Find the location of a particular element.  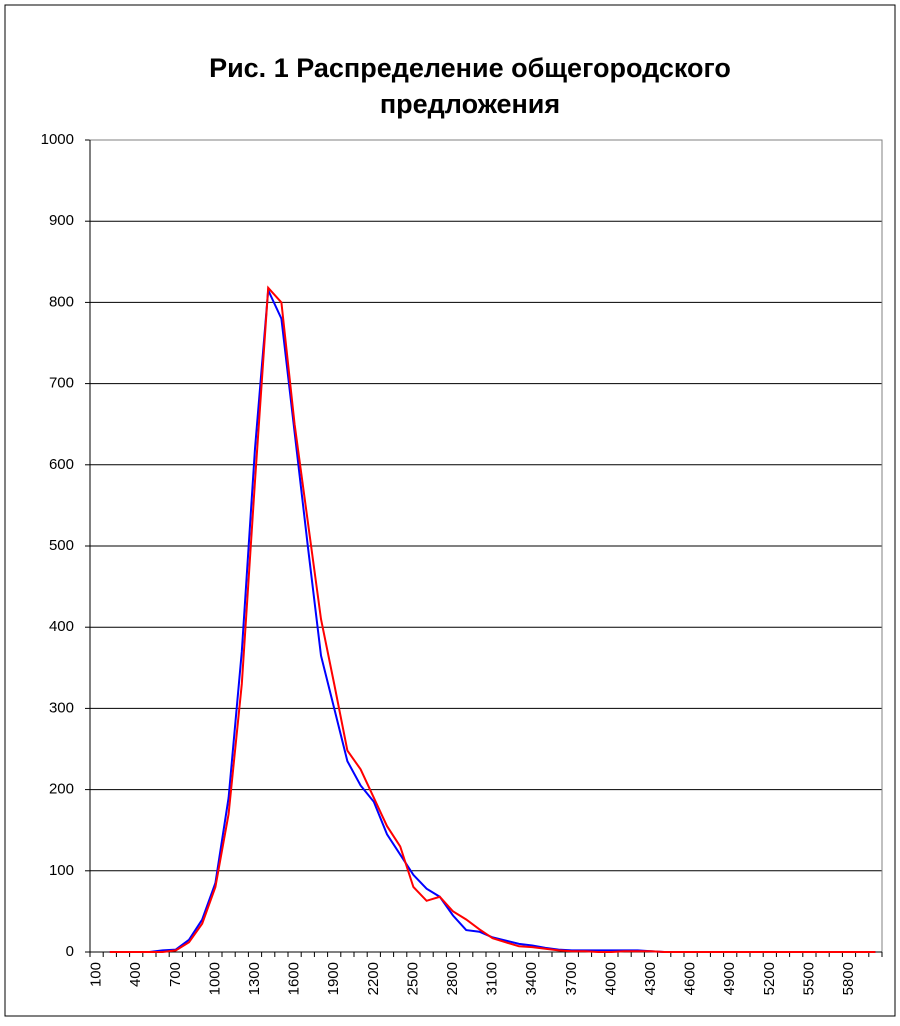

x-tick-label: 2800 is located at coordinates (452, 978).